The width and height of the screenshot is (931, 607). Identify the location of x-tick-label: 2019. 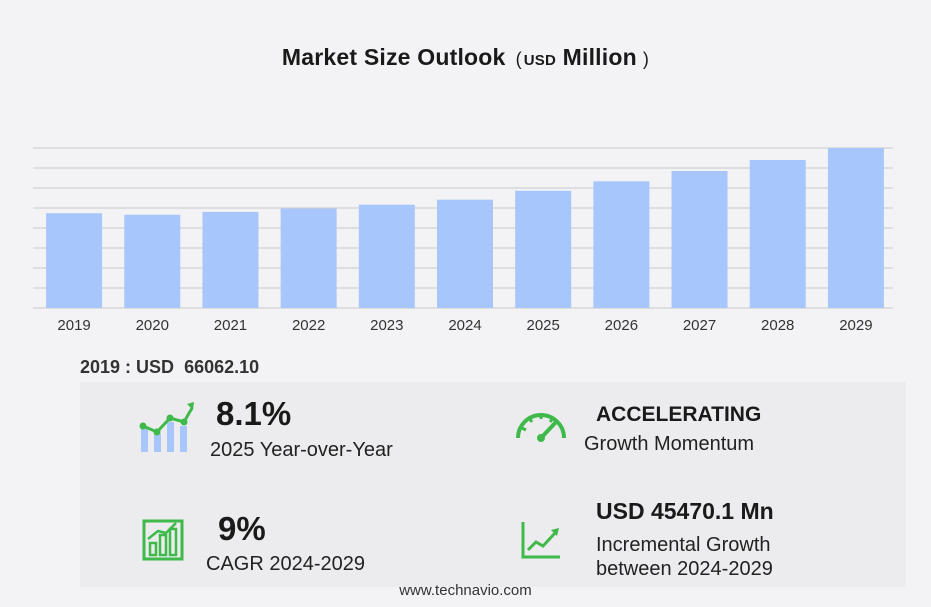
(73, 325).